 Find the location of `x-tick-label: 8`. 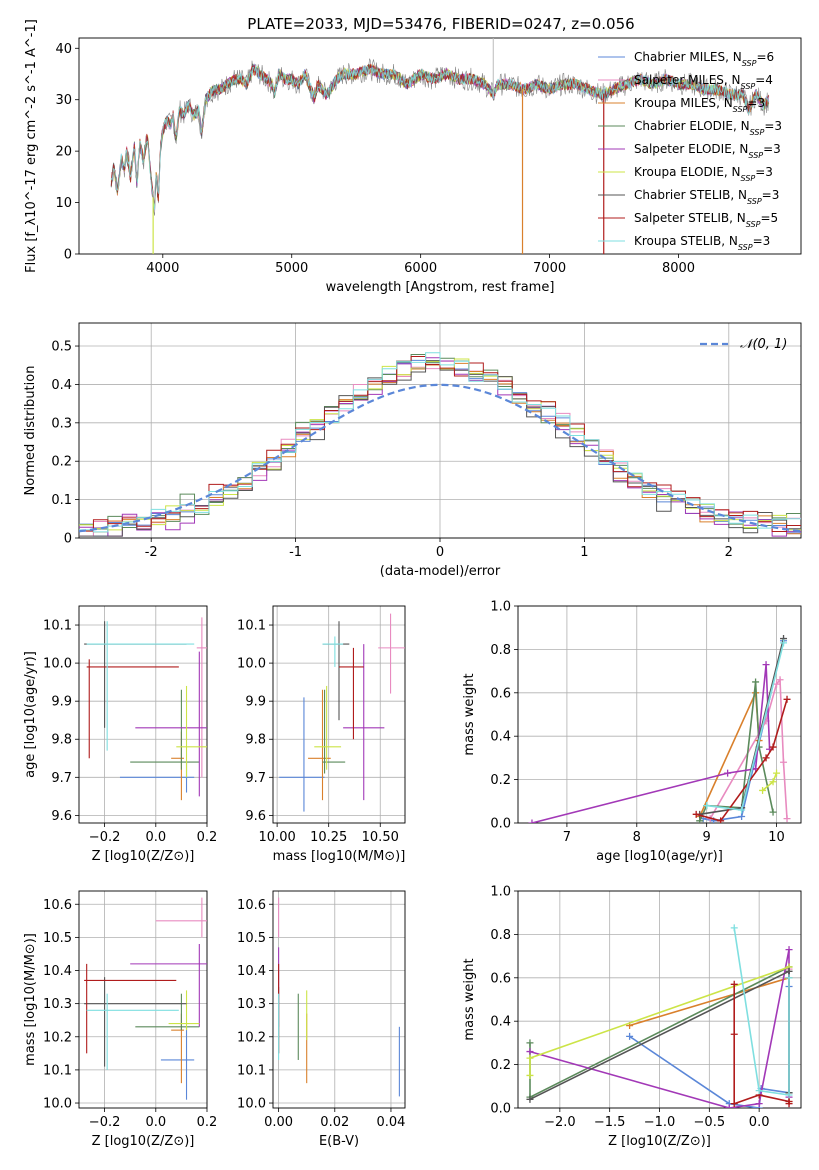

x-tick-label: 8 is located at coordinates (637, 837).